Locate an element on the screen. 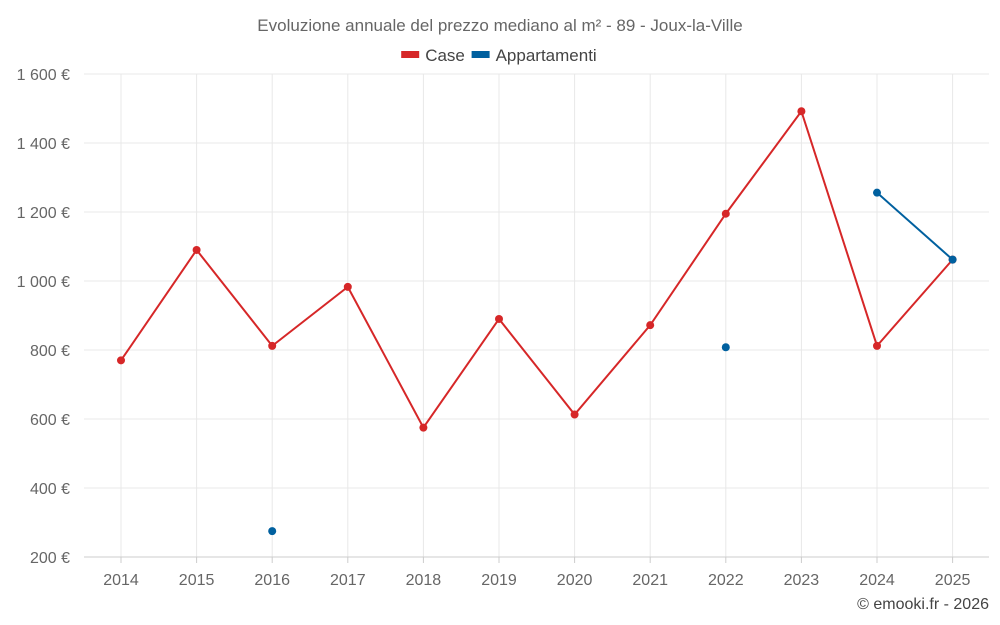 Image resolution: width=1000 pixels, height=625 pixels. y-tick-label: 400 € is located at coordinates (50, 489).